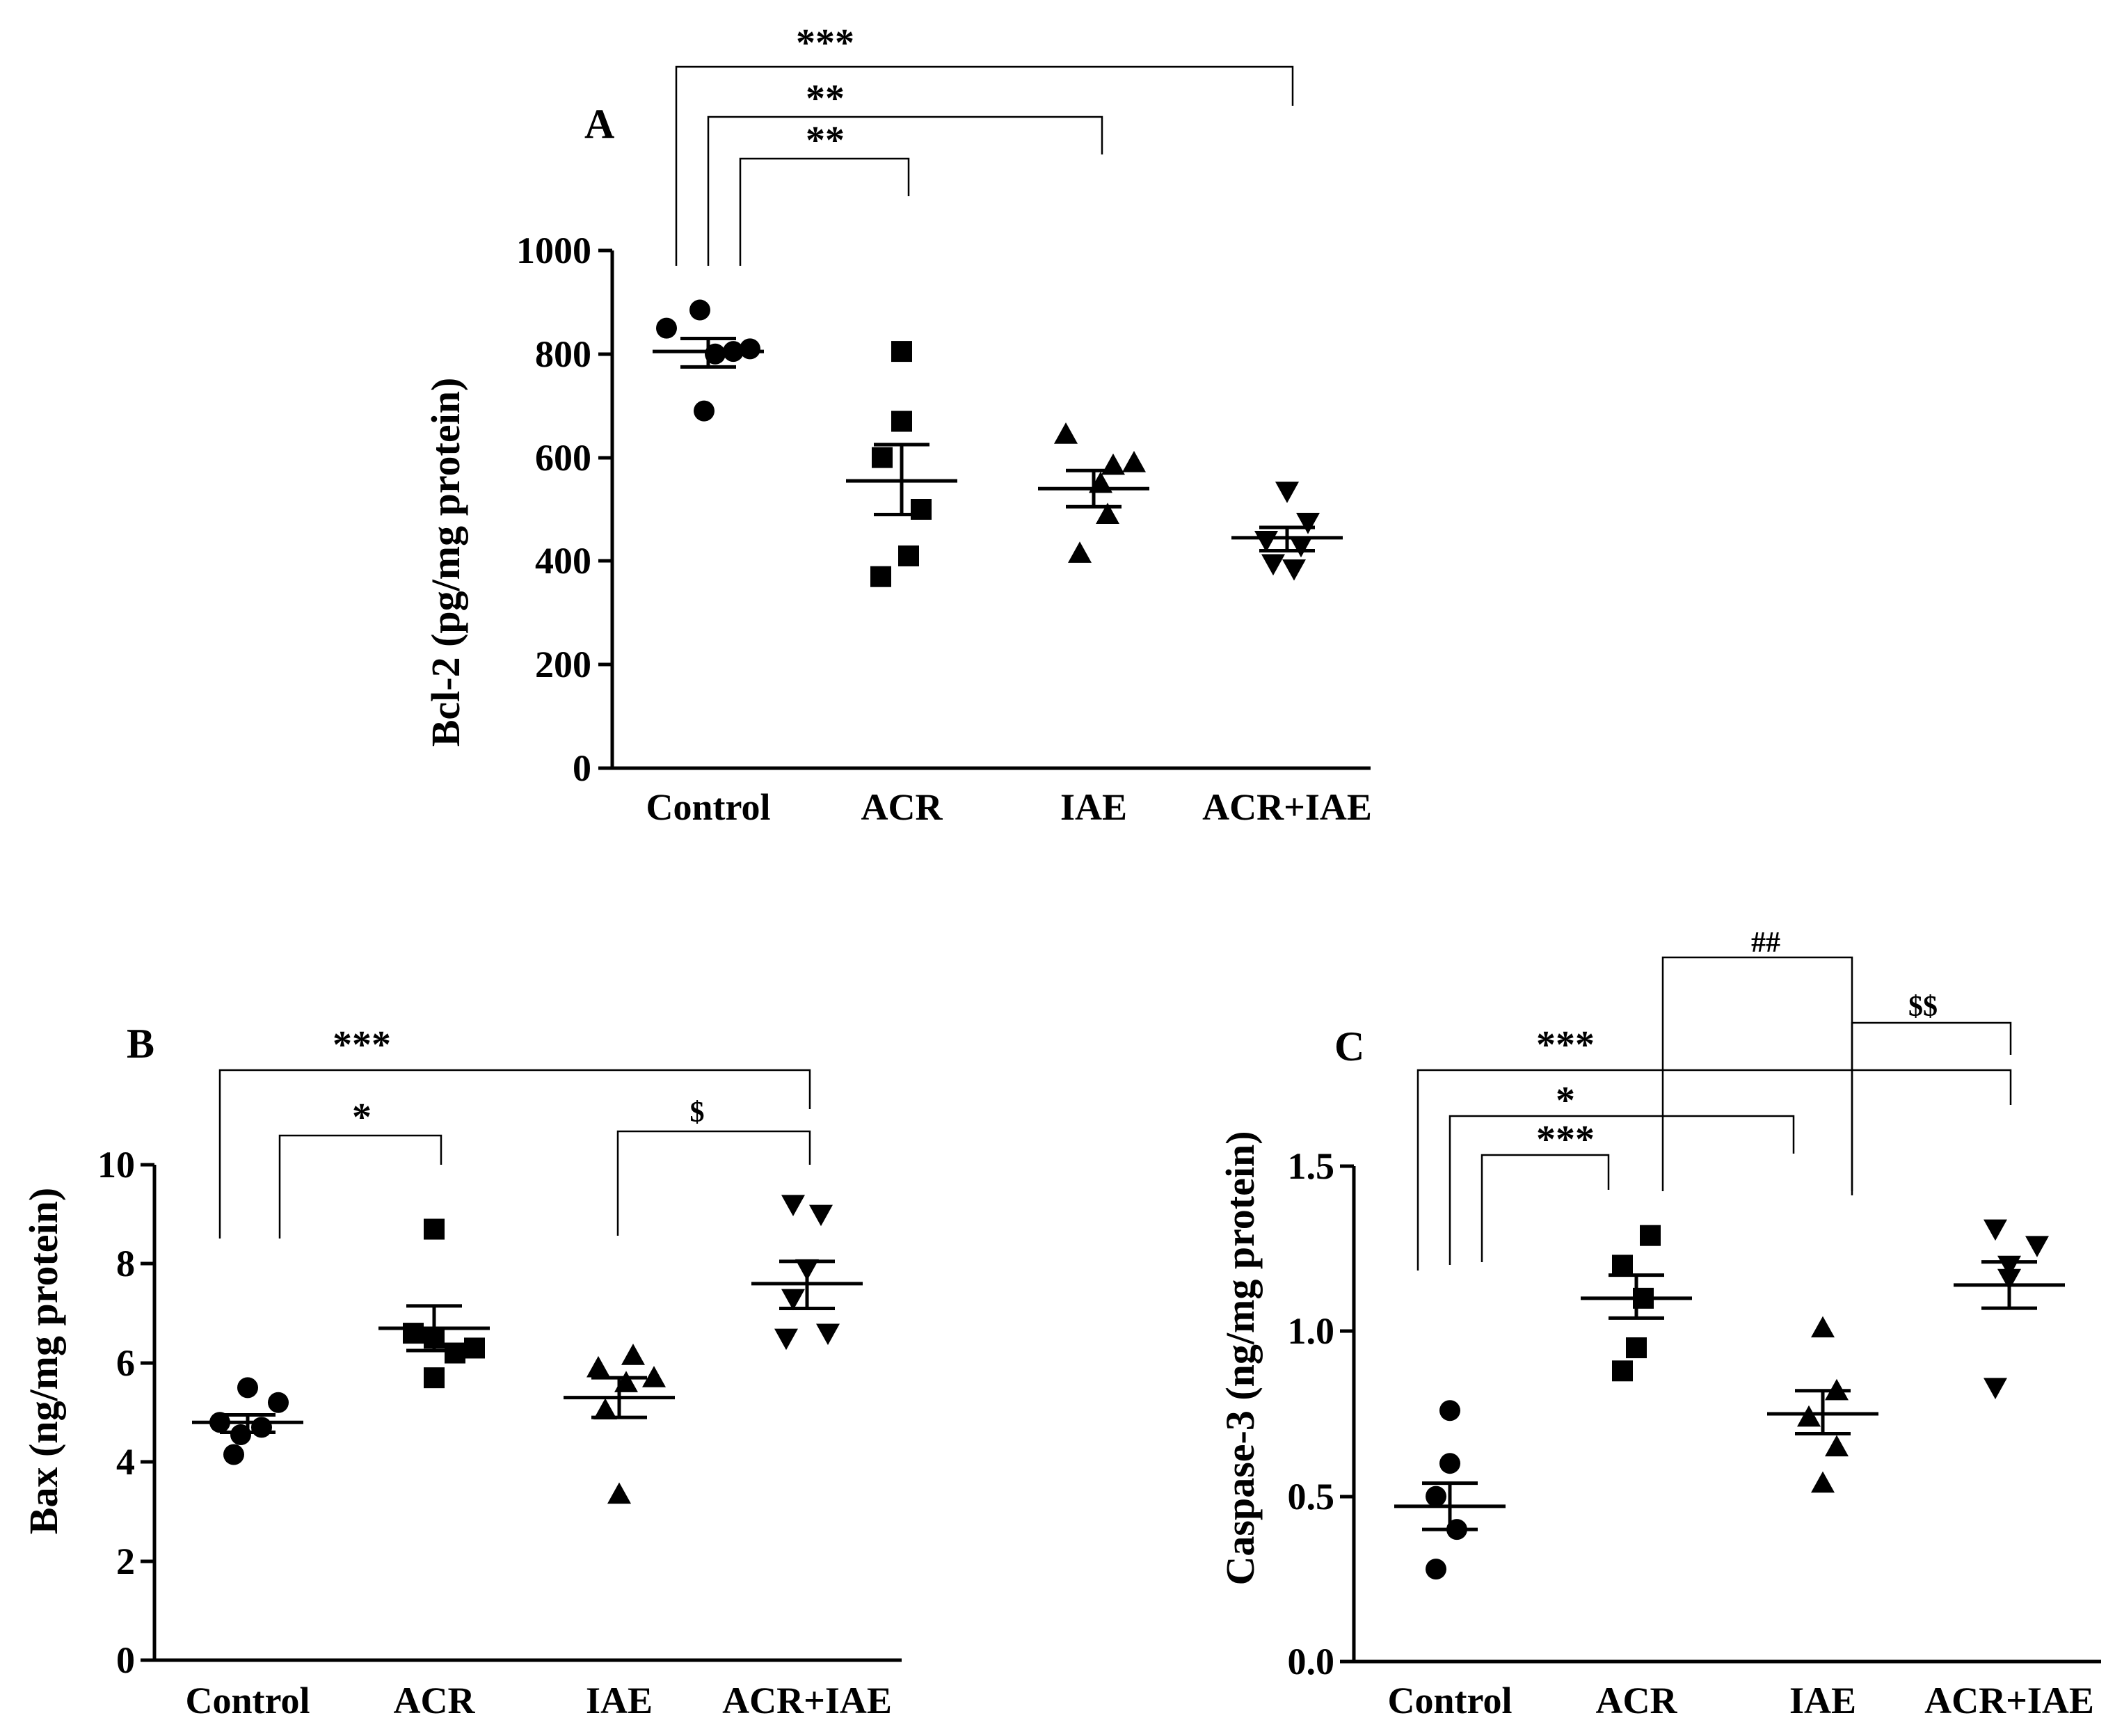 This screenshot has width=2115, height=1736. Describe the element at coordinates (553, 251) in the screenshot. I see `panel-a-ytick-label: 1000` at that location.